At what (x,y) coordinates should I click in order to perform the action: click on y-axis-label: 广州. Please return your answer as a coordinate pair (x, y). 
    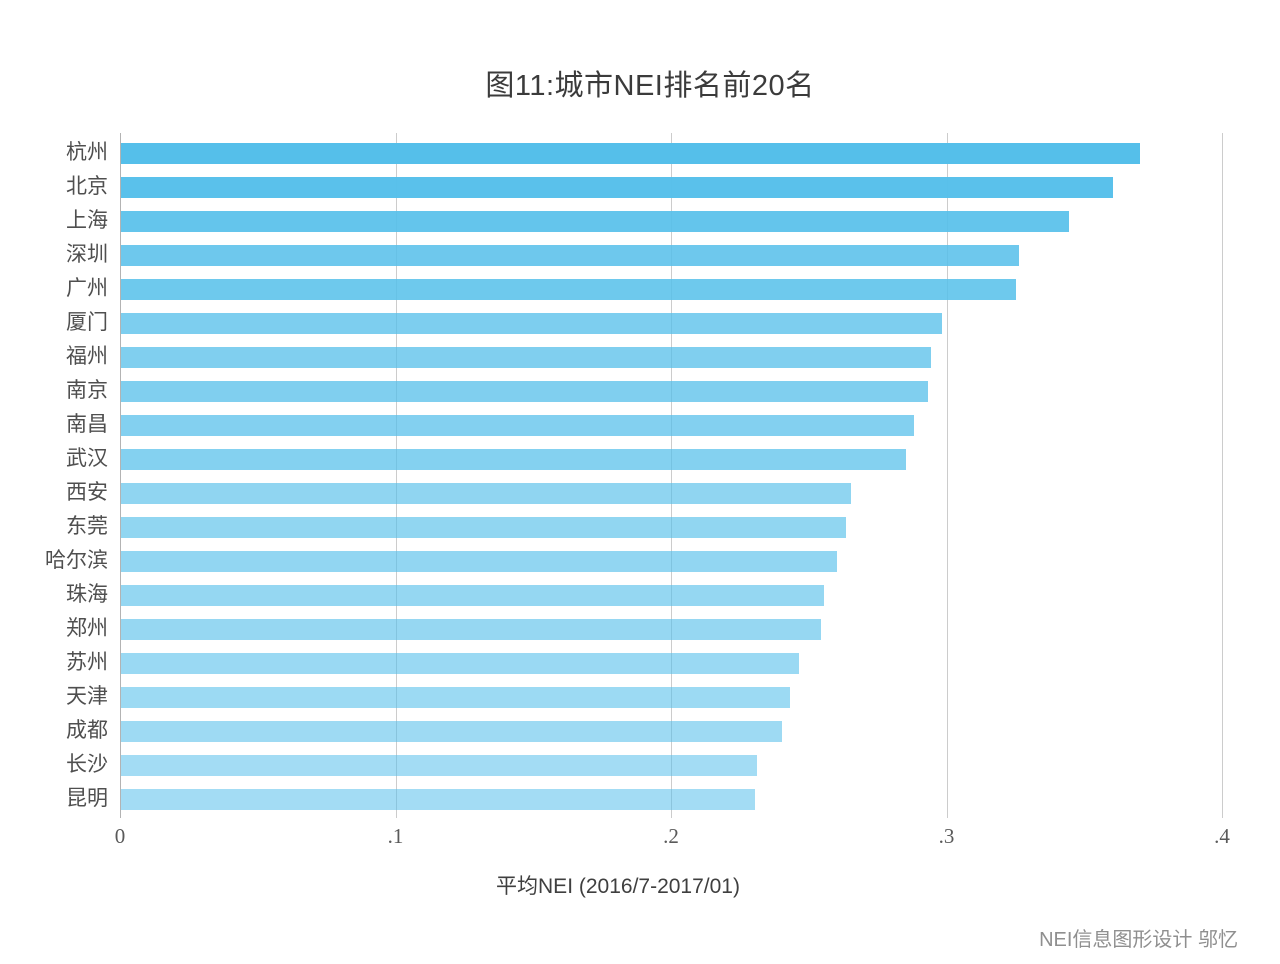
    Looking at the image, I should click on (87, 288).